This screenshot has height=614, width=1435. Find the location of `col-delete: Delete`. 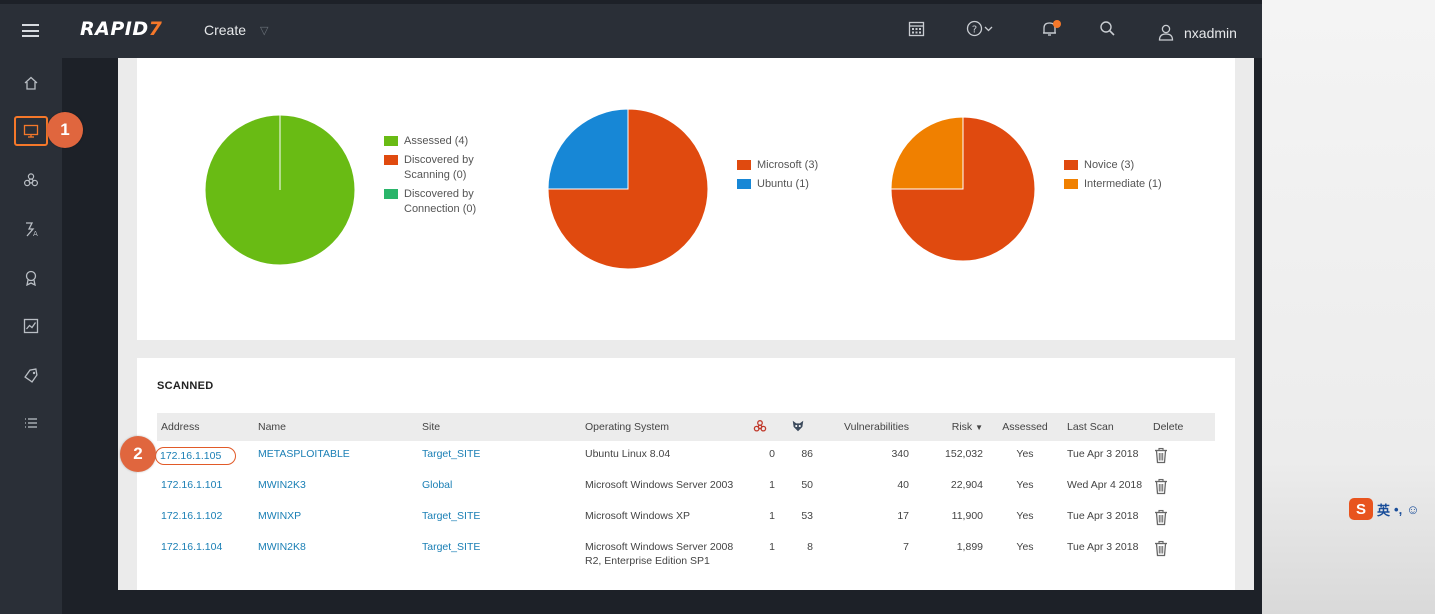

col-delete: Delete is located at coordinates (1168, 427).